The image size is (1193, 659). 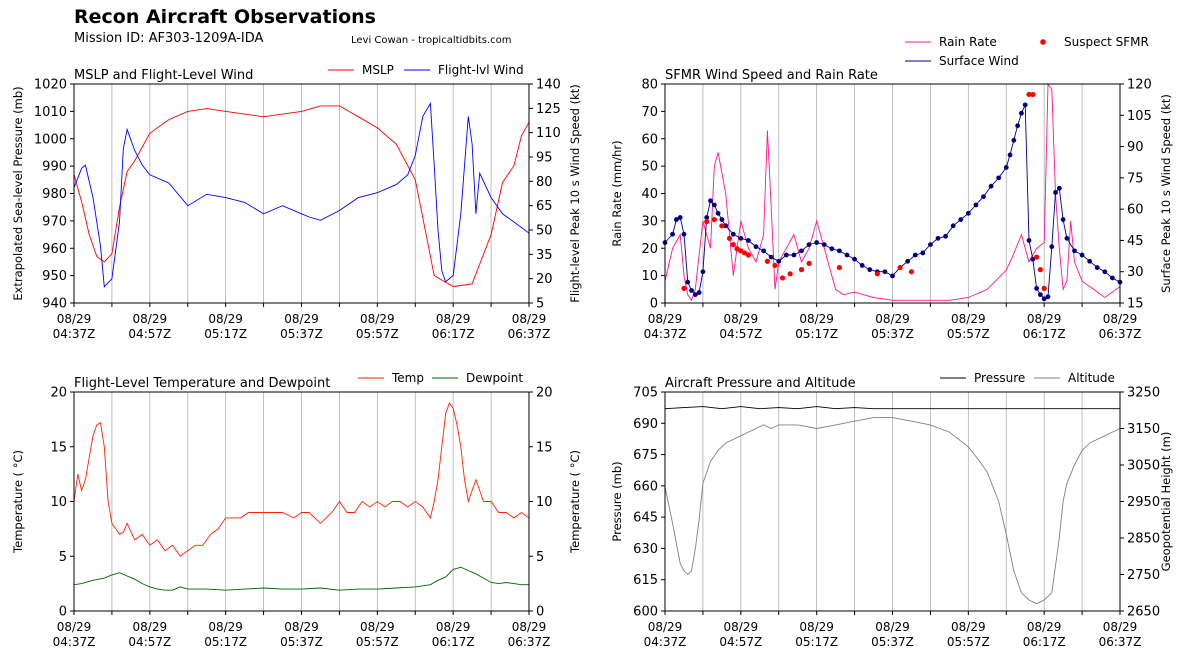 What do you see at coordinates (1106, 42) in the screenshot?
I see `legend-label: Suspect SFMR` at bounding box center [1106, 42].